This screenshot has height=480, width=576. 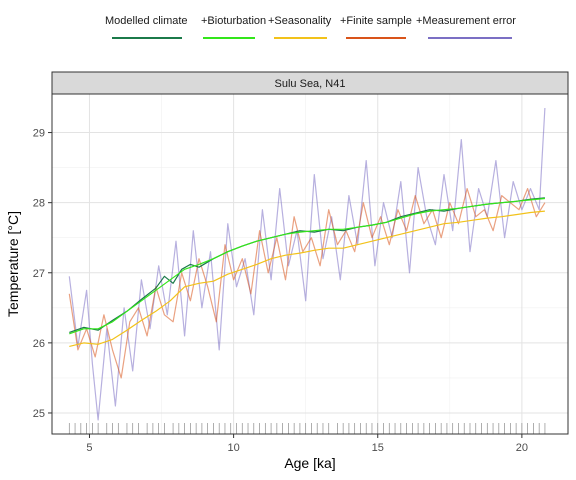 I want to click on x-axis-title: Age [ka], so click(x=309, y=463).